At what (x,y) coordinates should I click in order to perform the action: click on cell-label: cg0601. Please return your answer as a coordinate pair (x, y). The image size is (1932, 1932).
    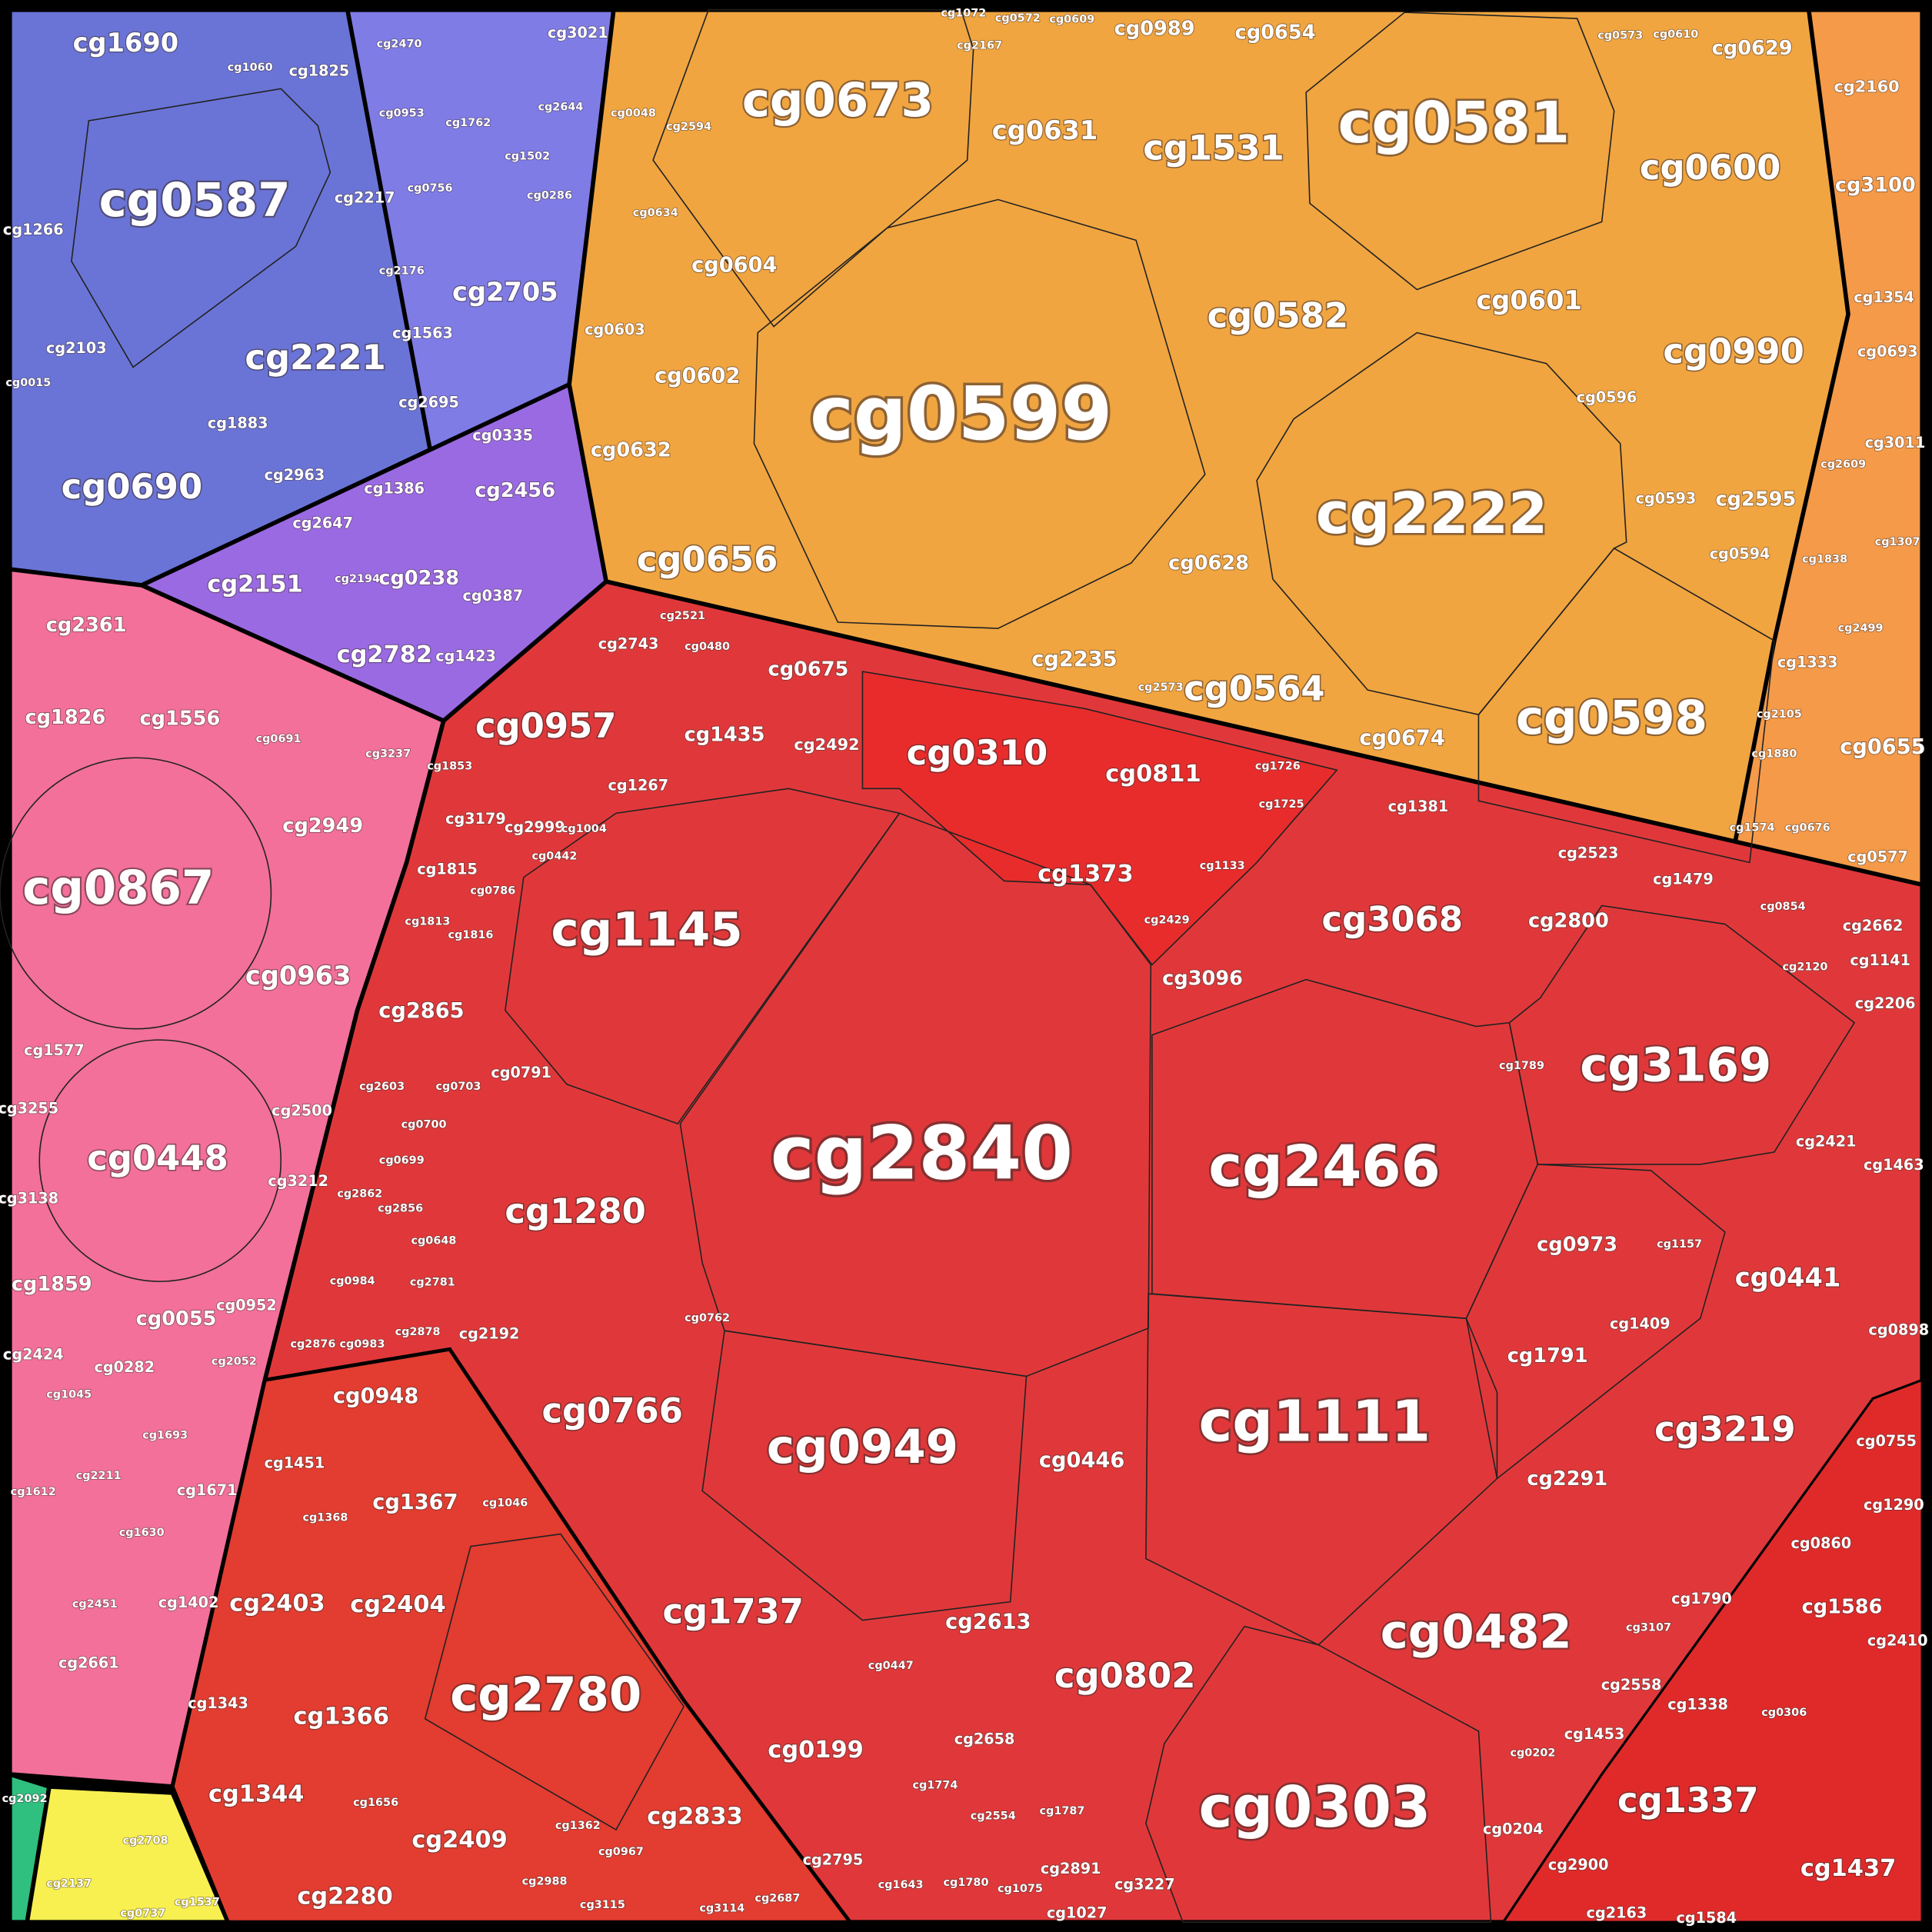
    Looking at the image, I should click on (1529, 300).